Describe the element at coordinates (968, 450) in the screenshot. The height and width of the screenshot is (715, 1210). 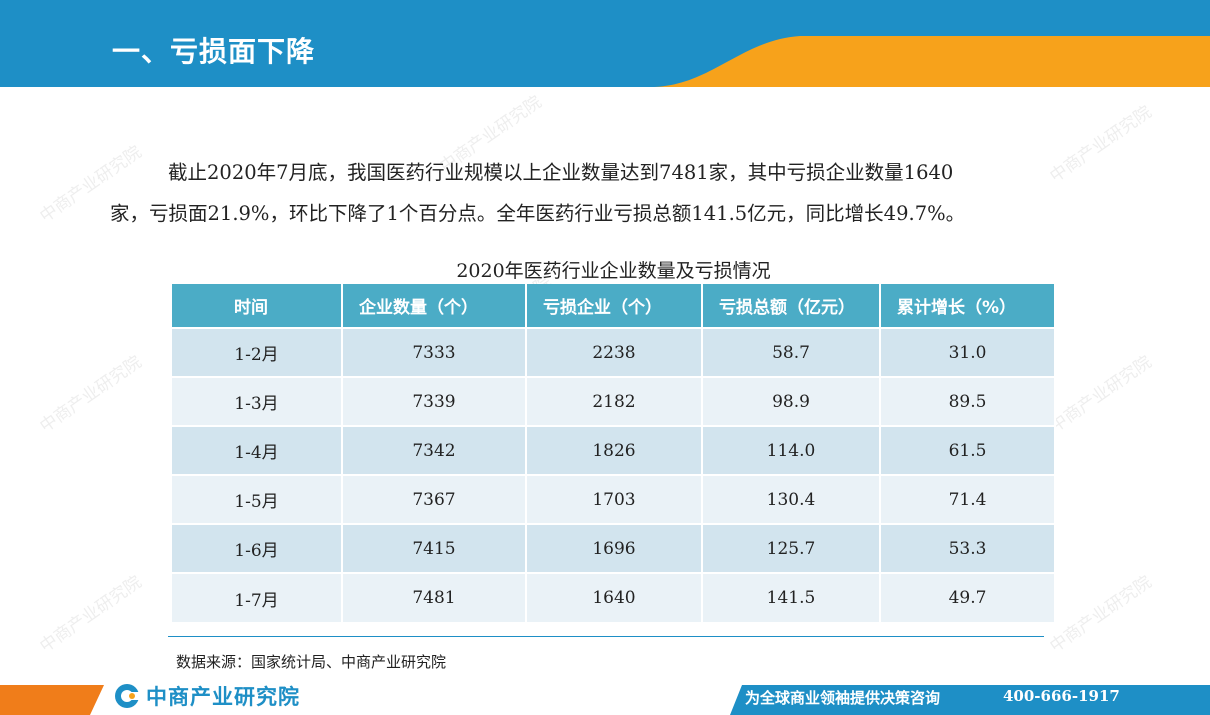
I see `table-cell: 61.5` at that location.